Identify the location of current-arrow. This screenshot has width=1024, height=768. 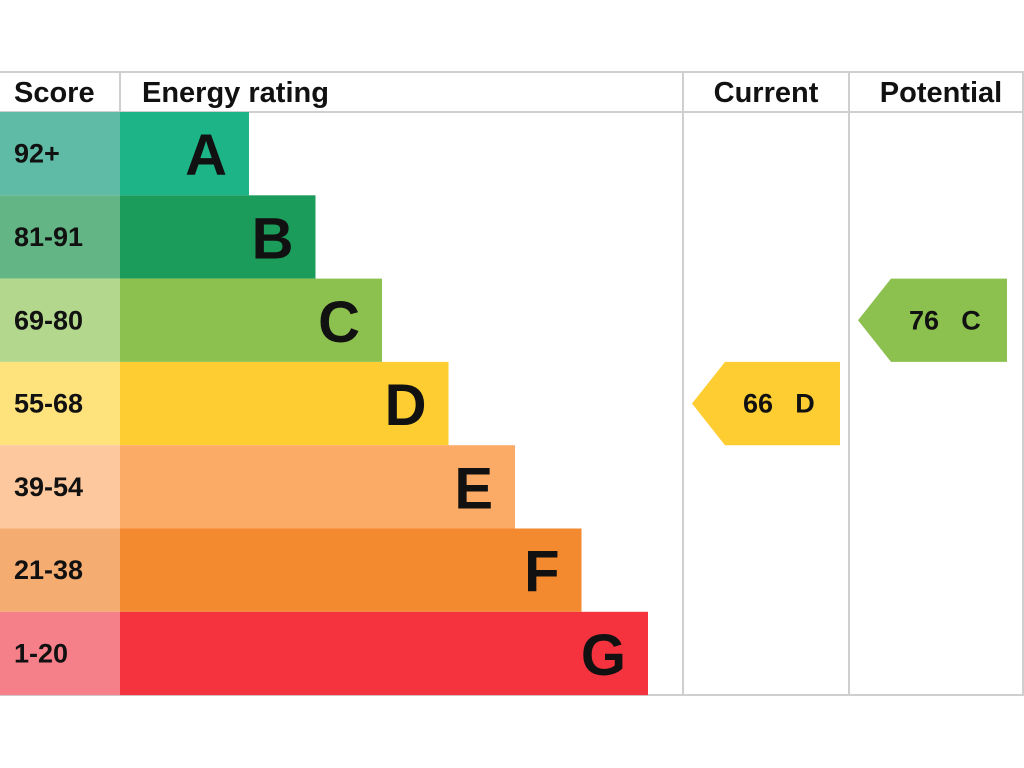
(766, 403).